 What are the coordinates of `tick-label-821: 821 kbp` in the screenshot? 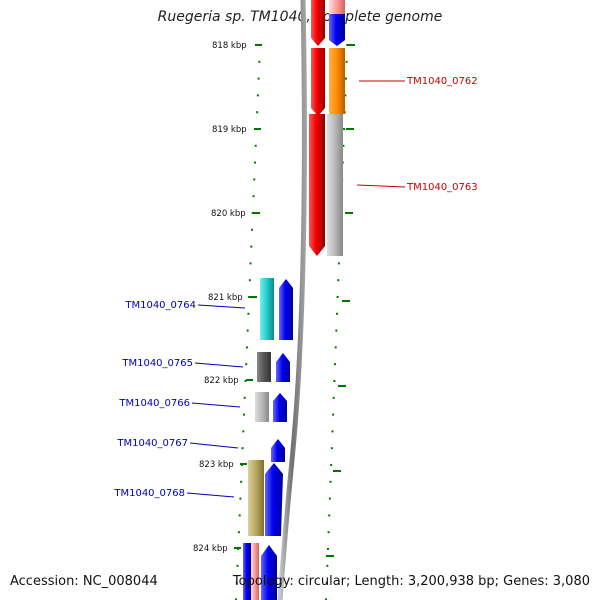 It's located at (225, 298).